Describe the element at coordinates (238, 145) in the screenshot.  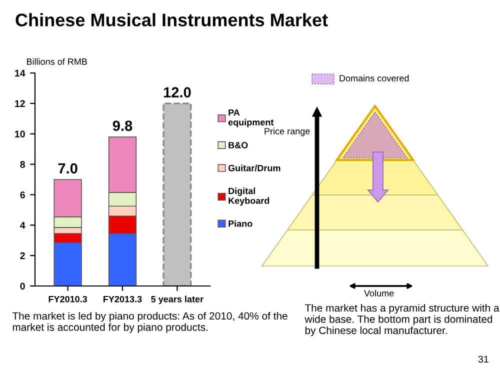
I see `legend-label: B&O` at that location.